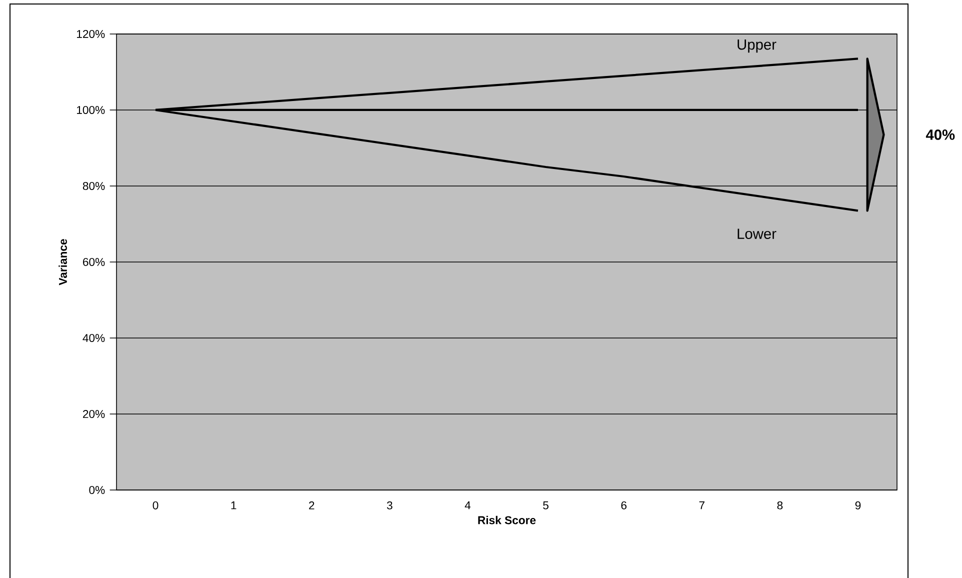 The width and height of the screenshot is (962, 578). Describe the element at coordinates (507, 520) in the screenshot. I see `x-axis-title: Risk Score` at that location.